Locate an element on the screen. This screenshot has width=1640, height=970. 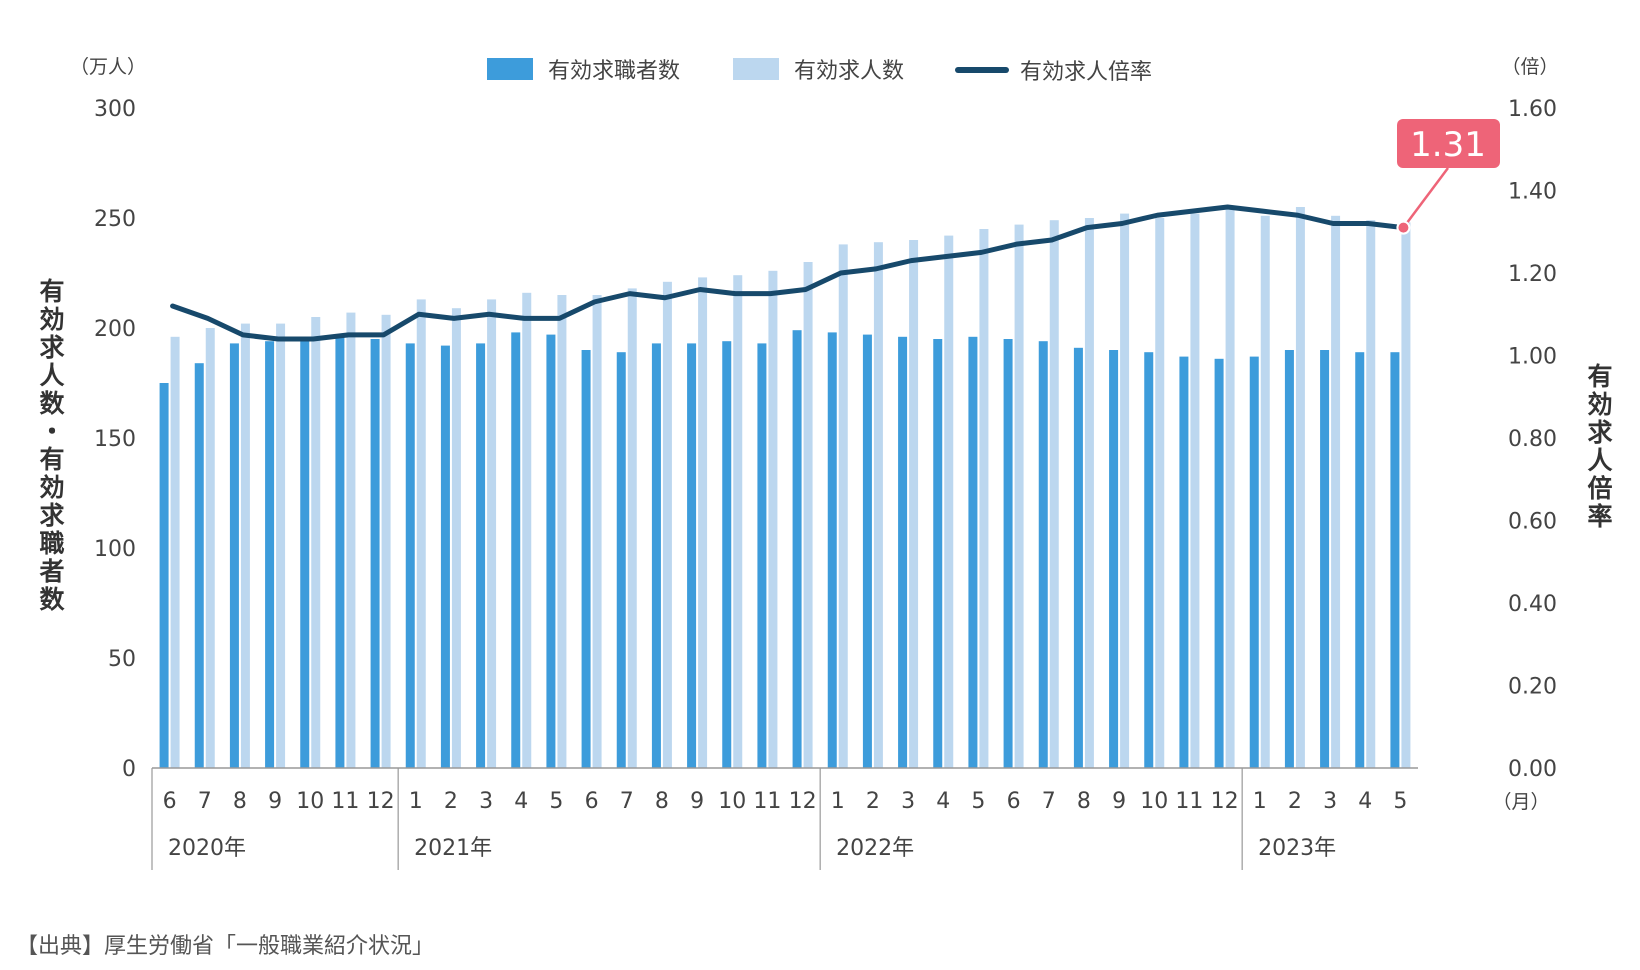
right-axis-tick: 0.00 is located at coordinates (1532, 769).